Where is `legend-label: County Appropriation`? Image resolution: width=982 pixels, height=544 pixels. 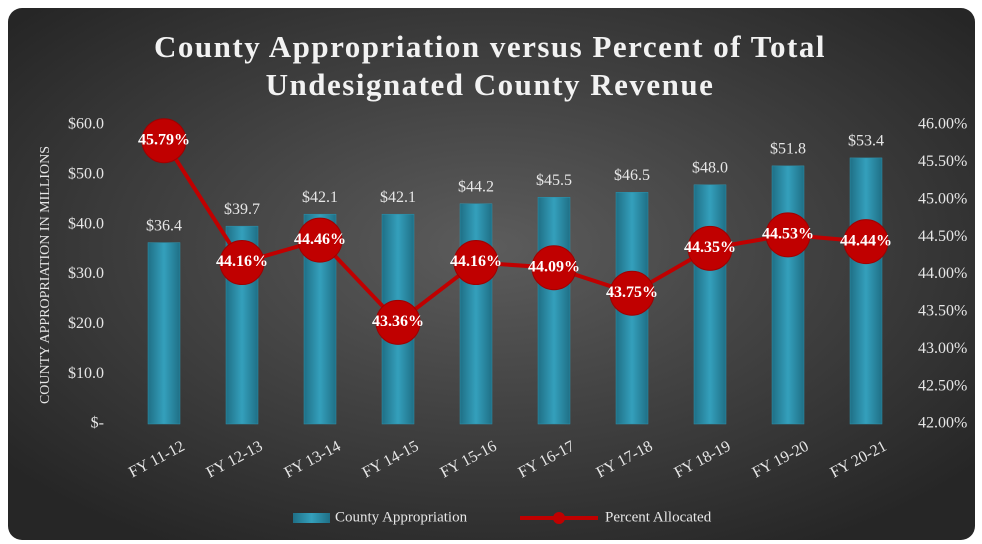 legend-label: County Appropriation is located at coordinates (401, 517).